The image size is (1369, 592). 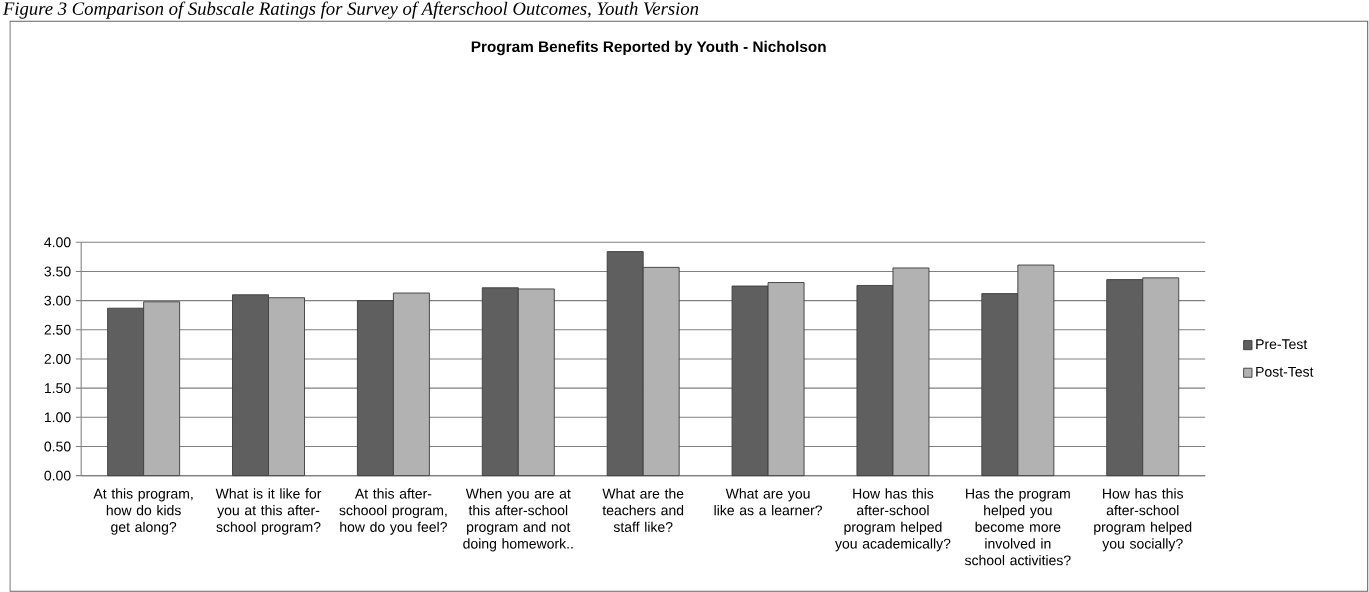 I want to click on x-tick-label: When you are at this after-school program and not doing homework.., so click(x=518, y=520).